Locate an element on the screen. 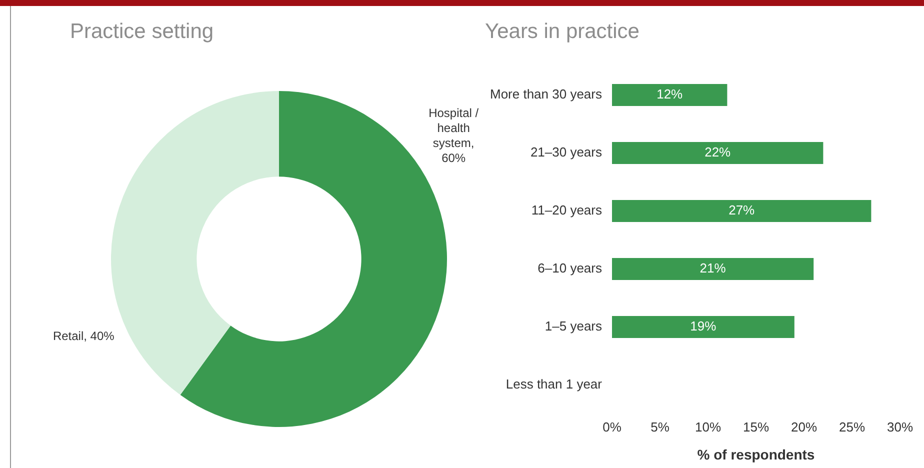 Image resolution: width=924 pixels, height=468 pixels. x-tick-label: 0% is located at coordinates (612, 426).